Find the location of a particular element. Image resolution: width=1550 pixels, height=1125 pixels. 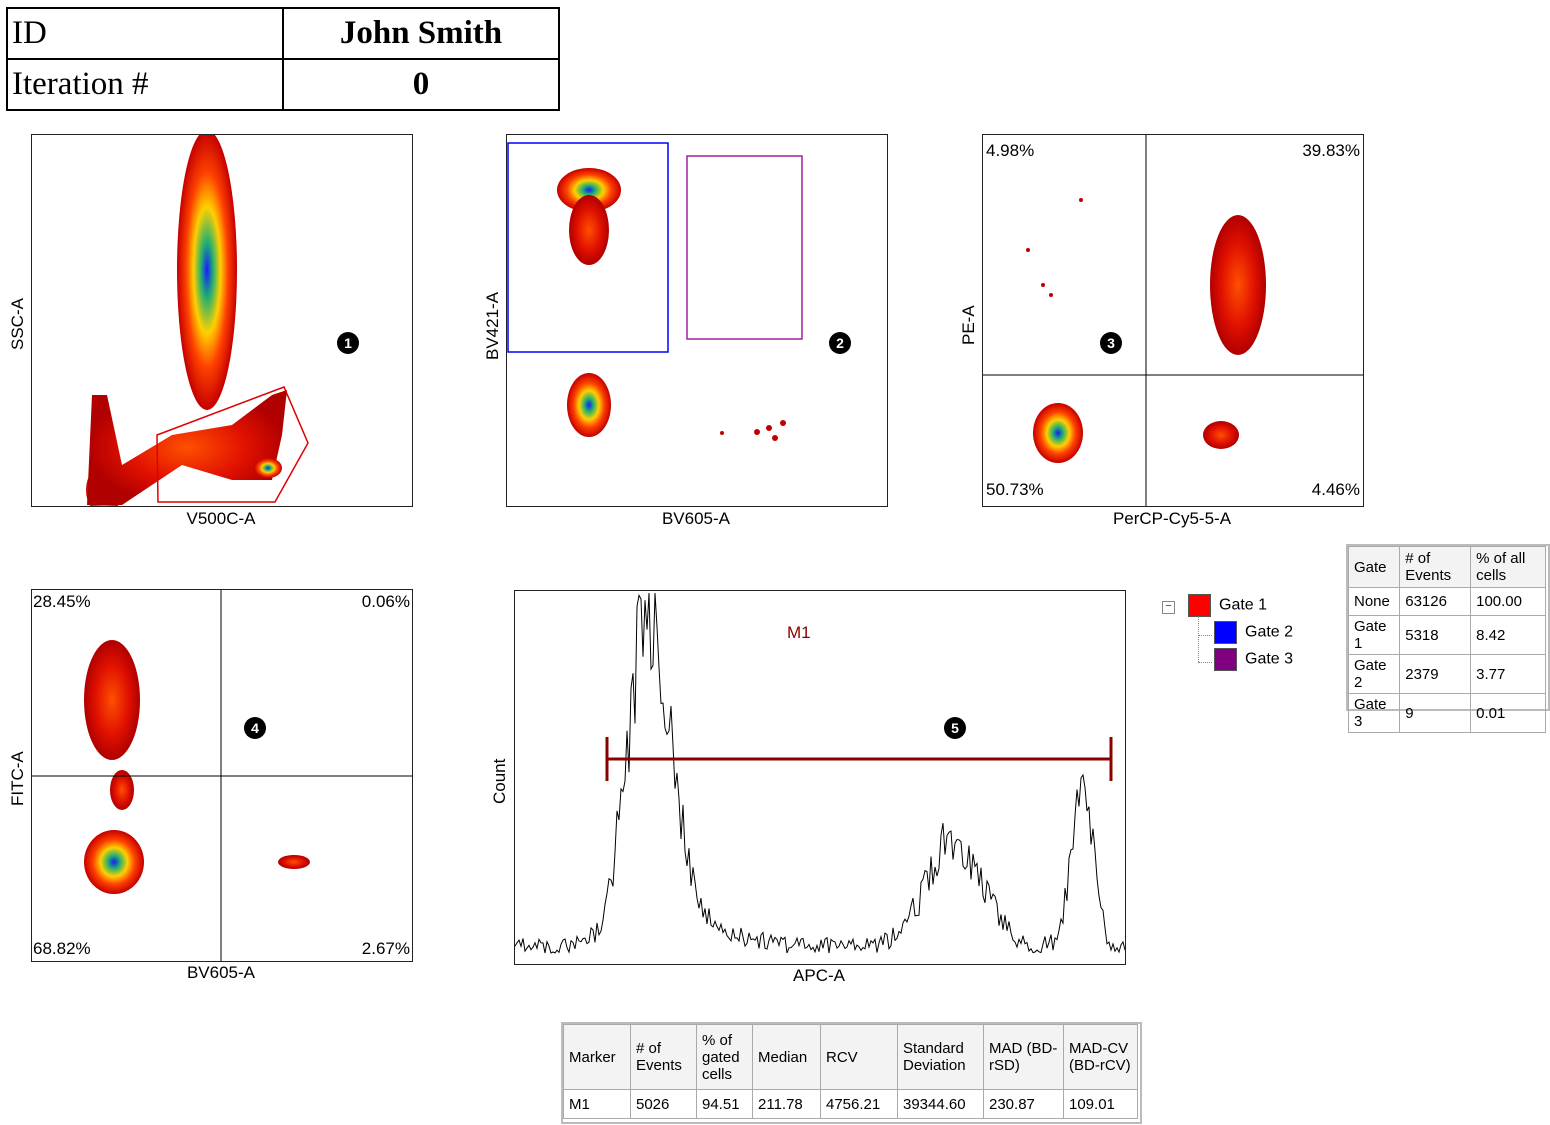

median-cell: 211.78 is located at coordinates (786, 1104).